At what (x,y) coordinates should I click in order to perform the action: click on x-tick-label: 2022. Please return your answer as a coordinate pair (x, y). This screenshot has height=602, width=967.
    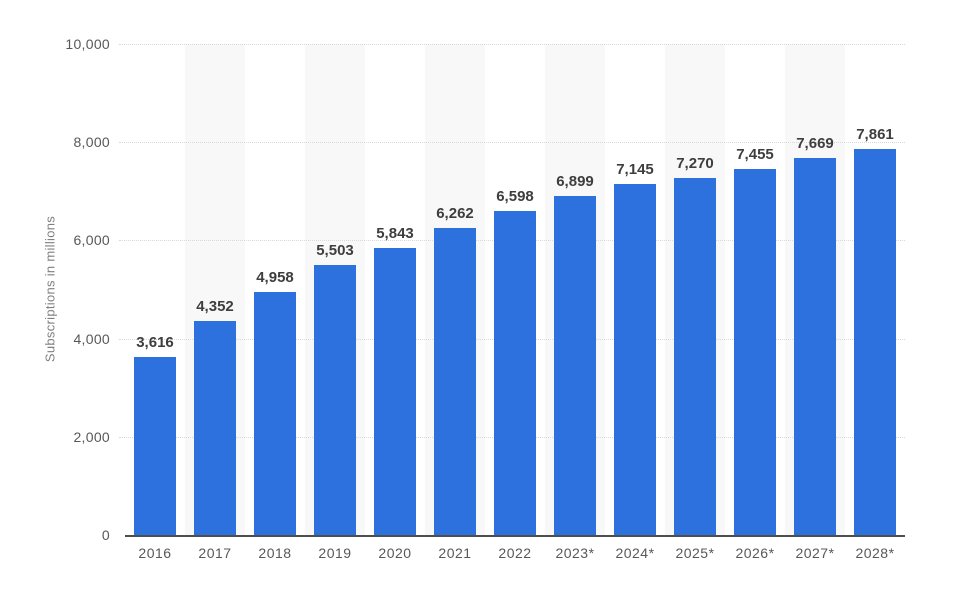
    Looking at the image, I should click on (515, 553).